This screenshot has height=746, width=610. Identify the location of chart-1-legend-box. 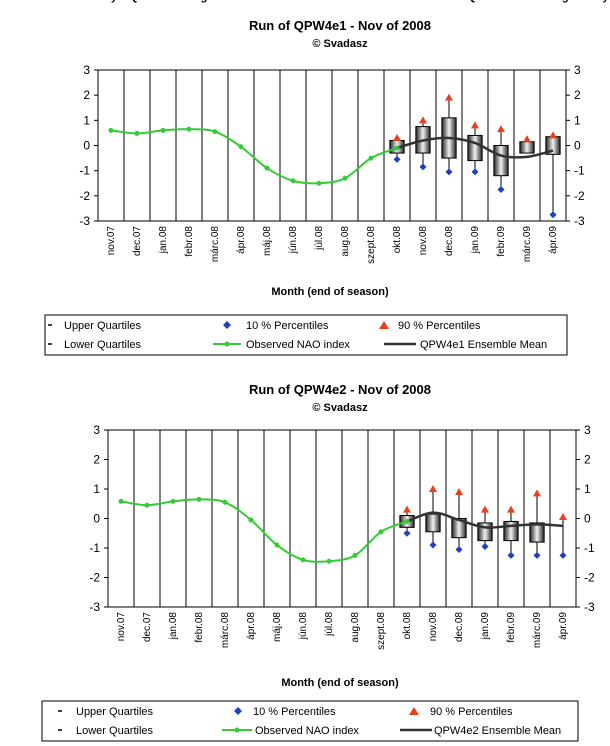
(306, 335).